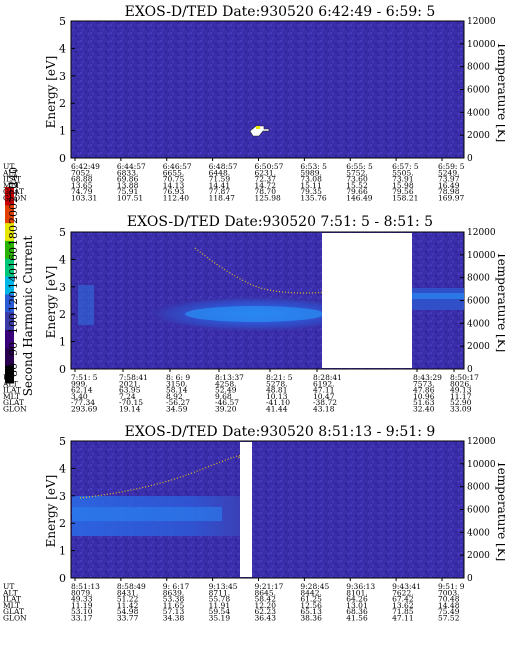 The width and height of the screenshot is (505, 649). What do you see at coordinates (500, 302) in the screenshot?
I see `right-axis-label: Temperature [K]` at bounding box center [500, 302].